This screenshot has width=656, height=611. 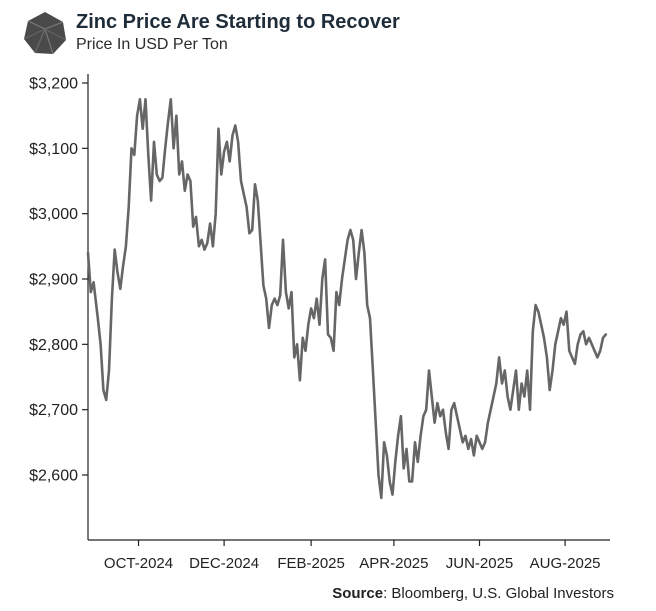 What do you see at coordinates (224, 563) in the screenshot?
I see `x-tick-label: DEC-2024` at bounding box center [224, 563].